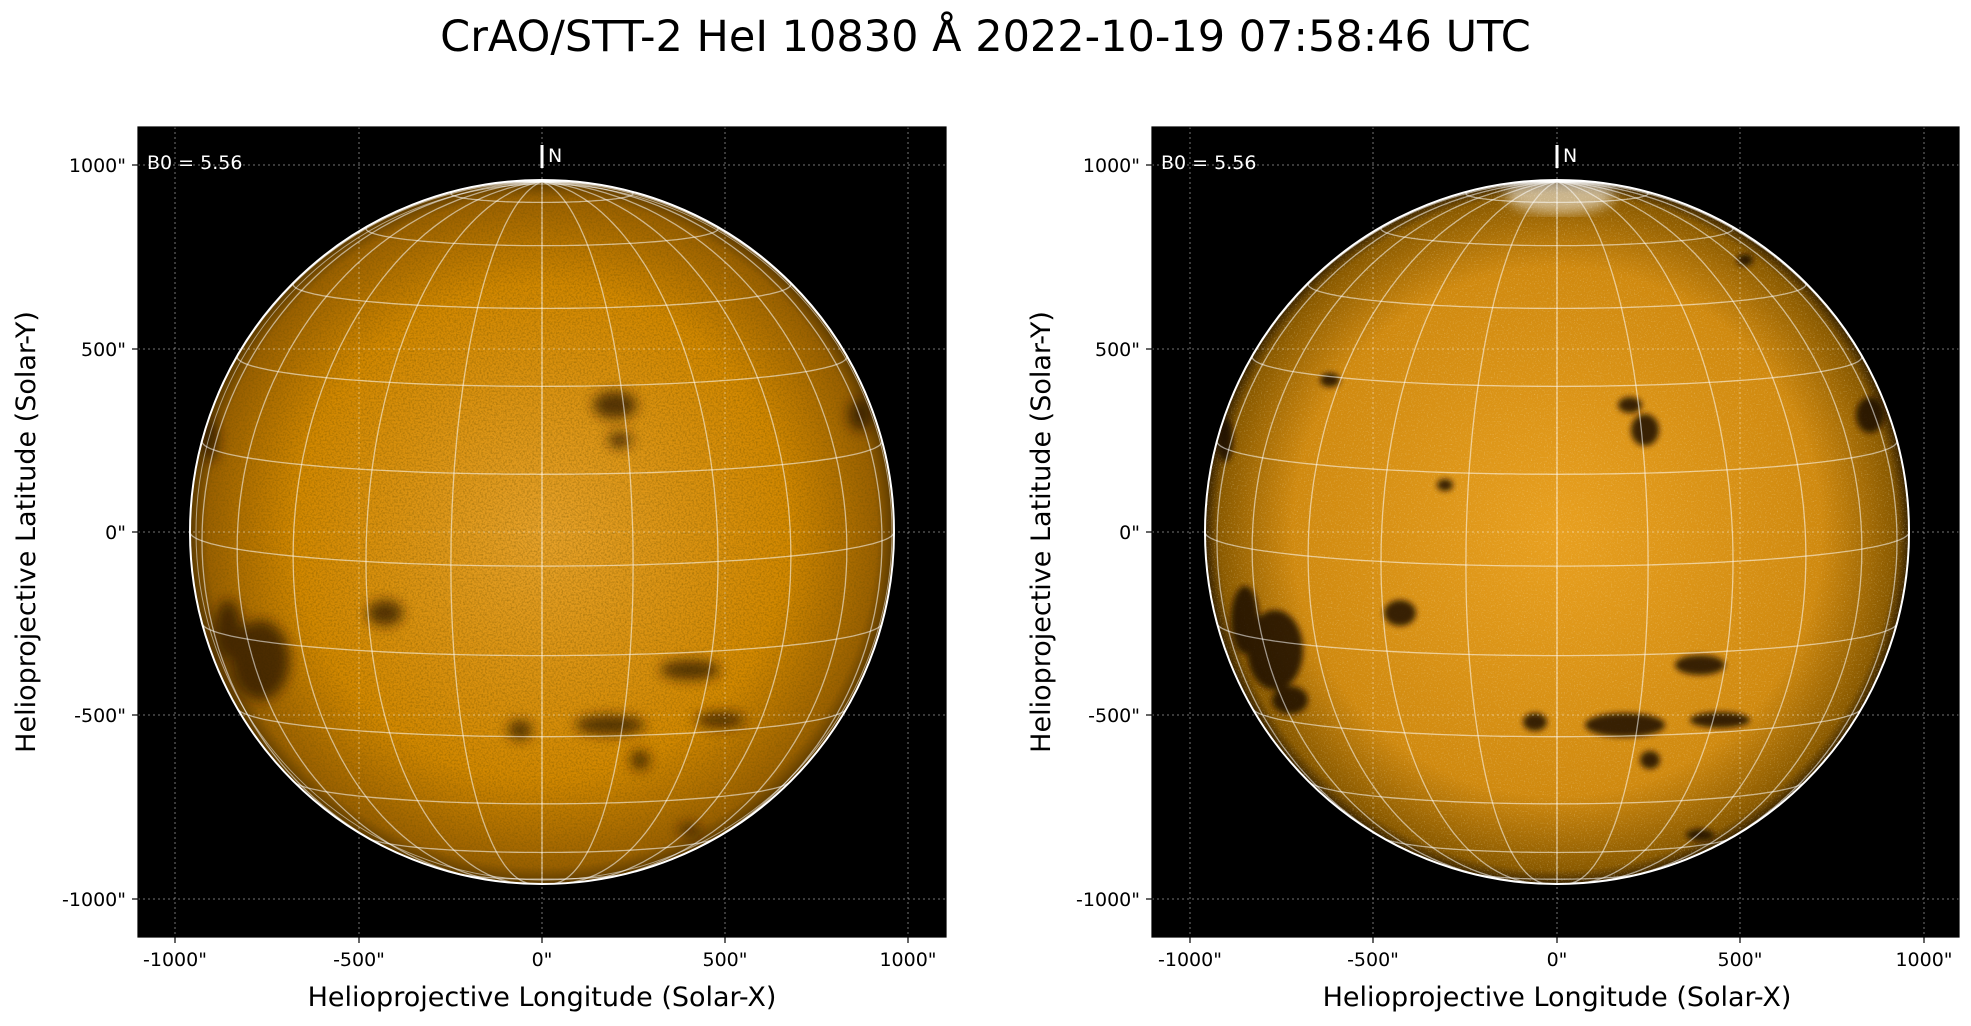  What do you see at coordinates (907, 960) in the screenshot?
I see `left-x-tick-label: 1000"` at bounding box center [907, 960].